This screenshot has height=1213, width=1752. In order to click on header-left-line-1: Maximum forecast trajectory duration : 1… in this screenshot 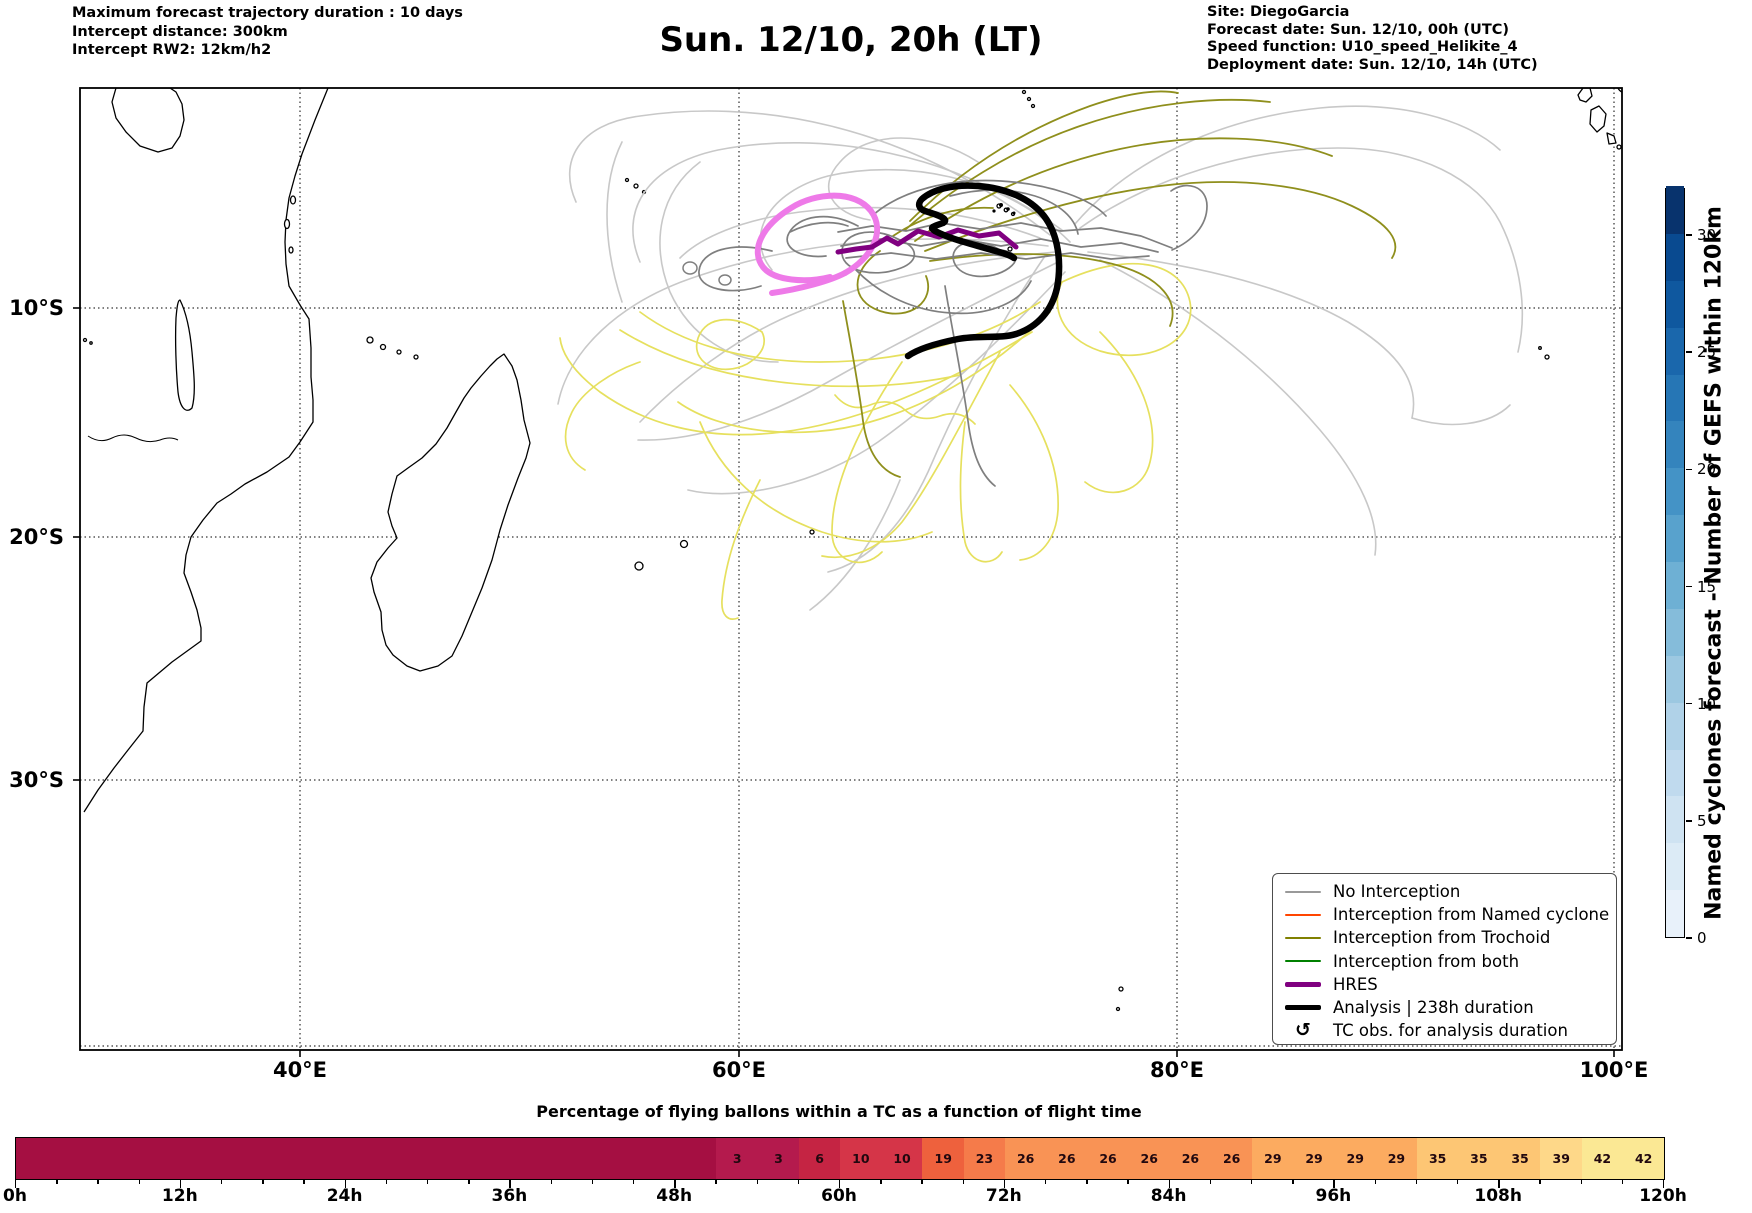, I will do `click(267, 13)`.